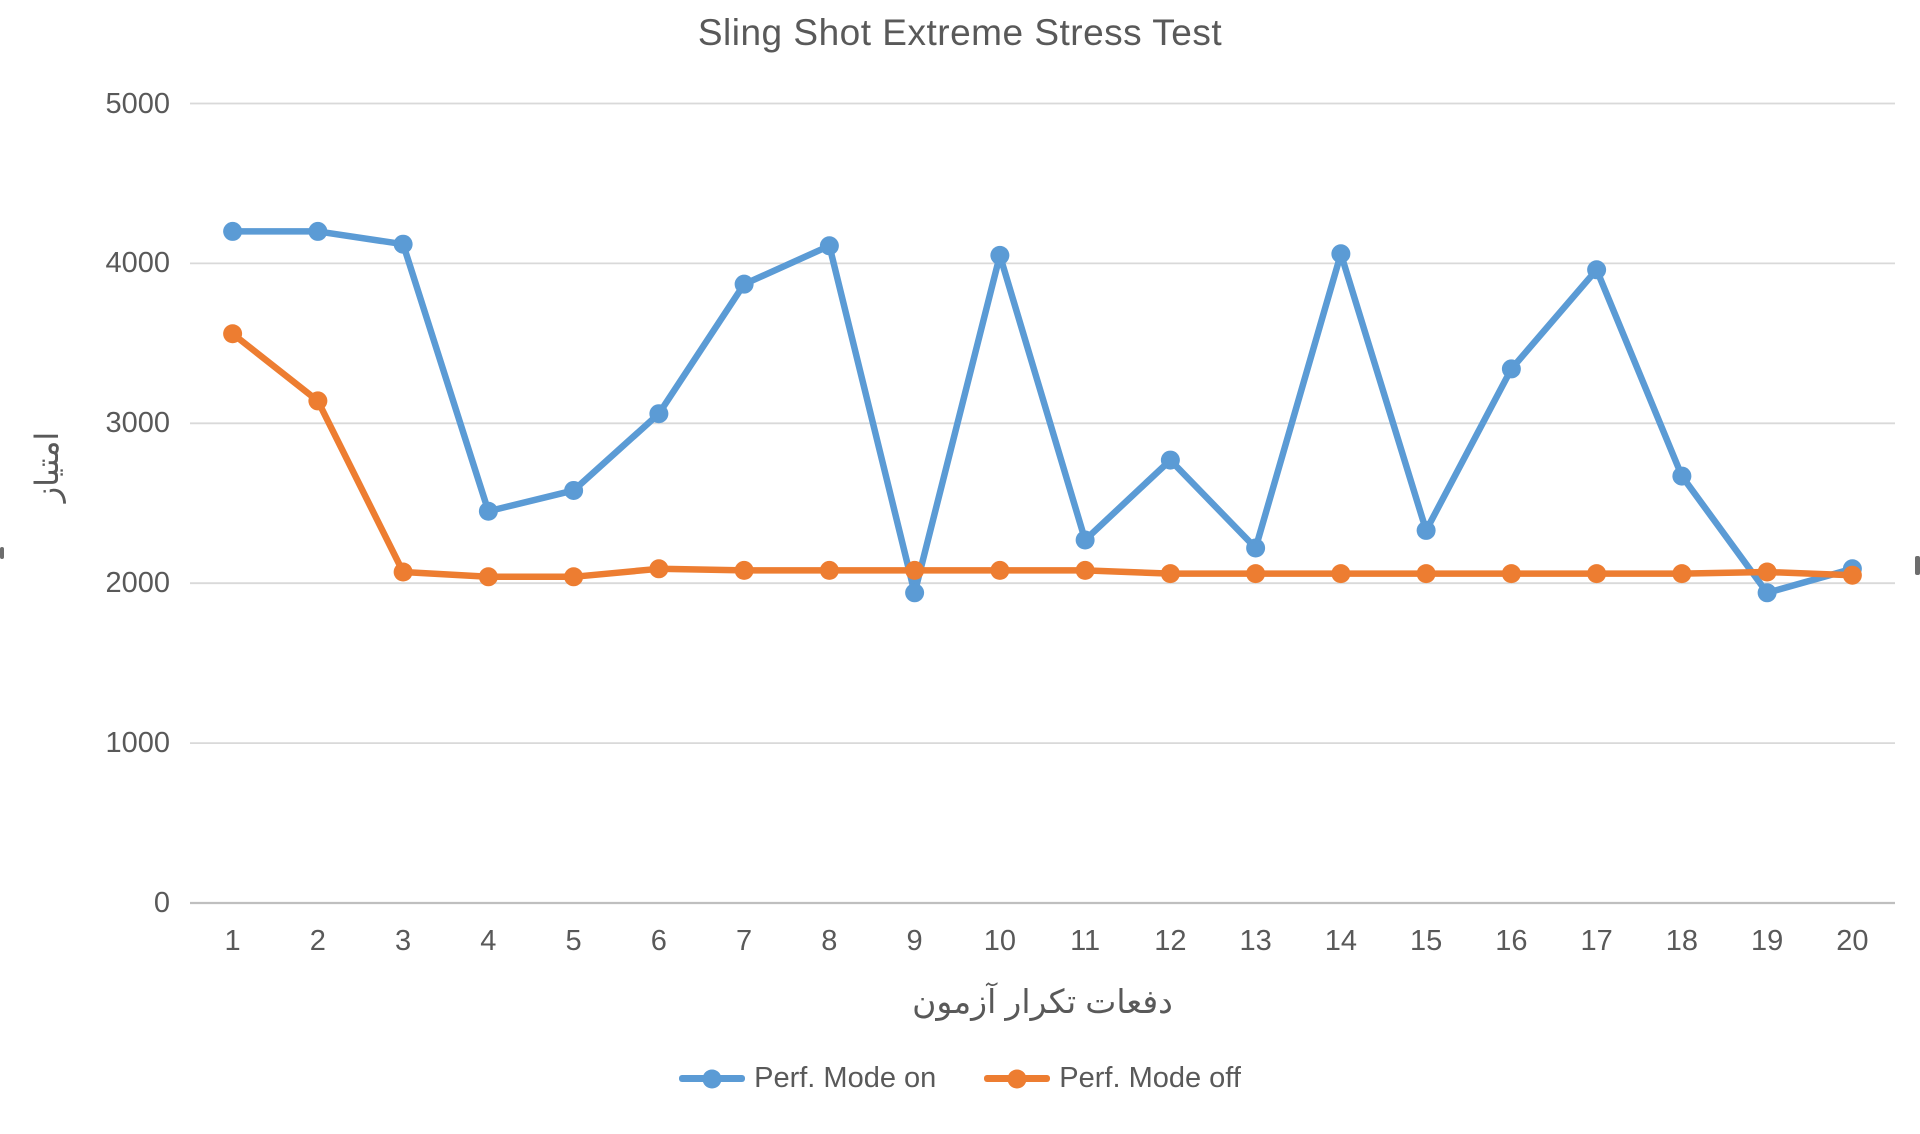 The image size is (1920, 1134). Describe the element at coordinates (137, 743) in the screenshot. I see `y-tick-label: 1000` at that location.